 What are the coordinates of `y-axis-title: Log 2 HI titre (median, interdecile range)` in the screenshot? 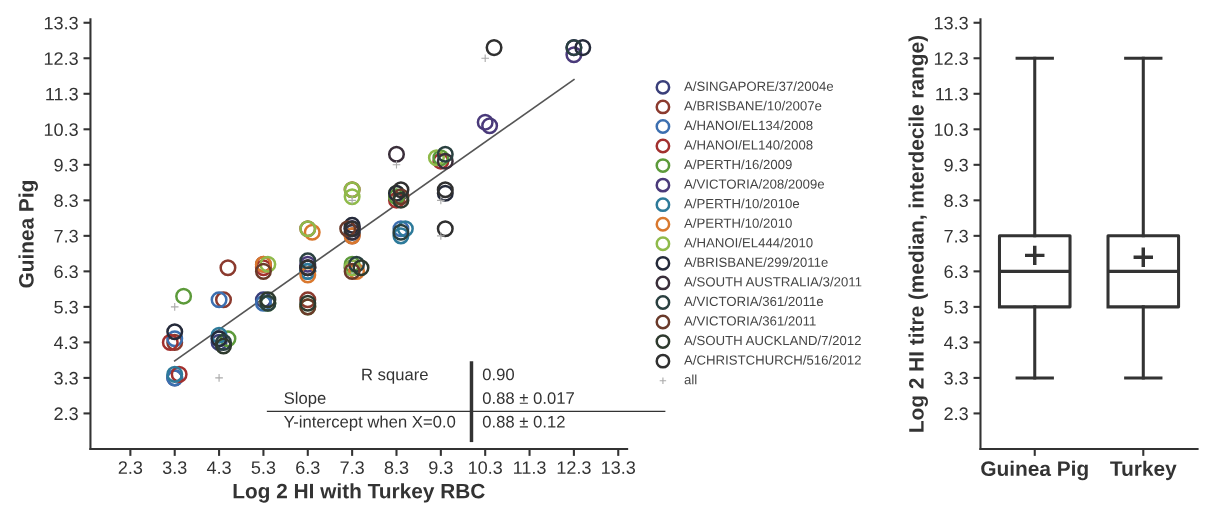 It's located at (918, 233).